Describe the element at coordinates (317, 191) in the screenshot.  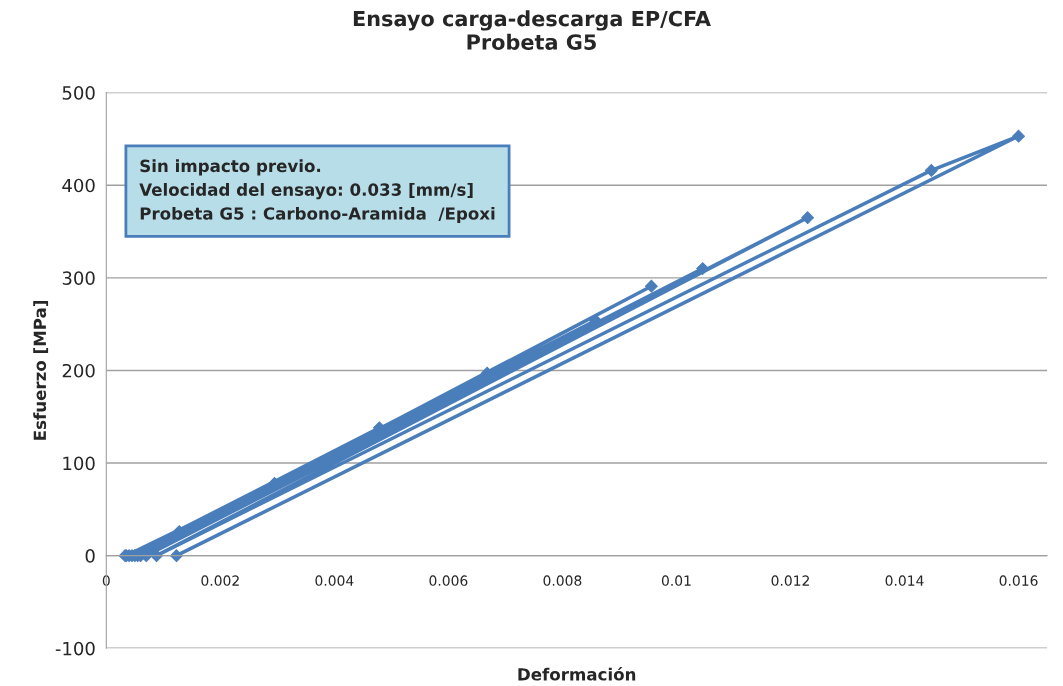
I see `annotation: Sin impacto previo. Velocidad del ensayo: 0.033 [mm/s] Probeta G5 : Carbono-Aramida /Epoxi` at that location.